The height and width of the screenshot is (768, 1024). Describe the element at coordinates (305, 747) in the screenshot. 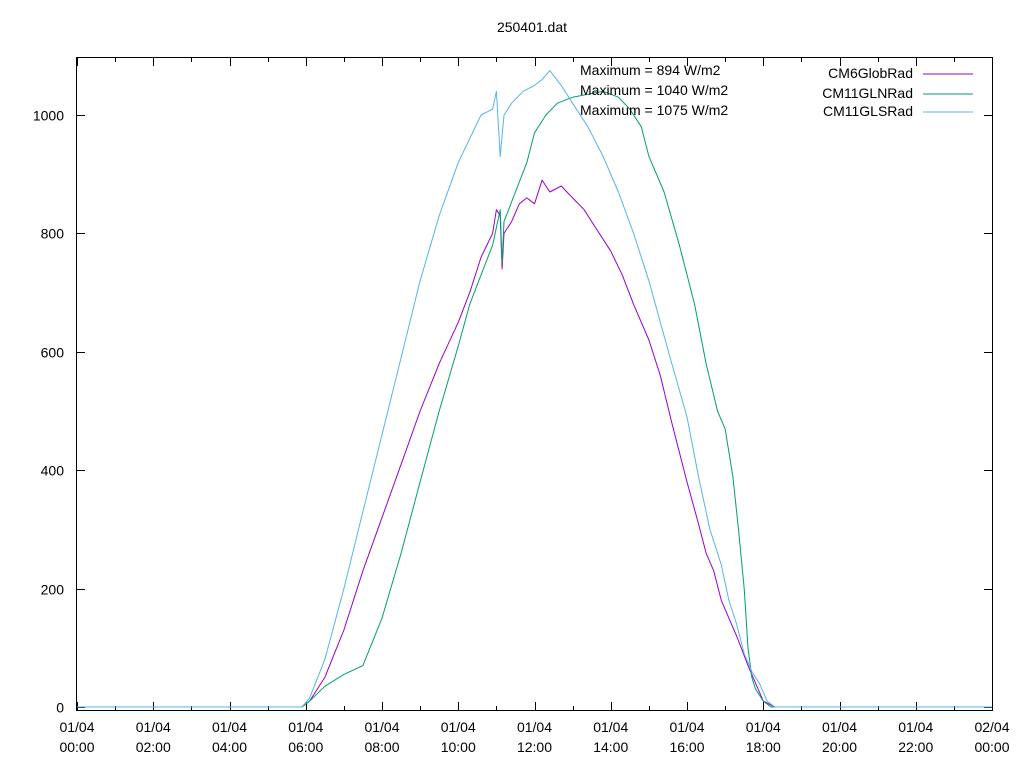

I see `x-tick-time: 06:00` at that location.